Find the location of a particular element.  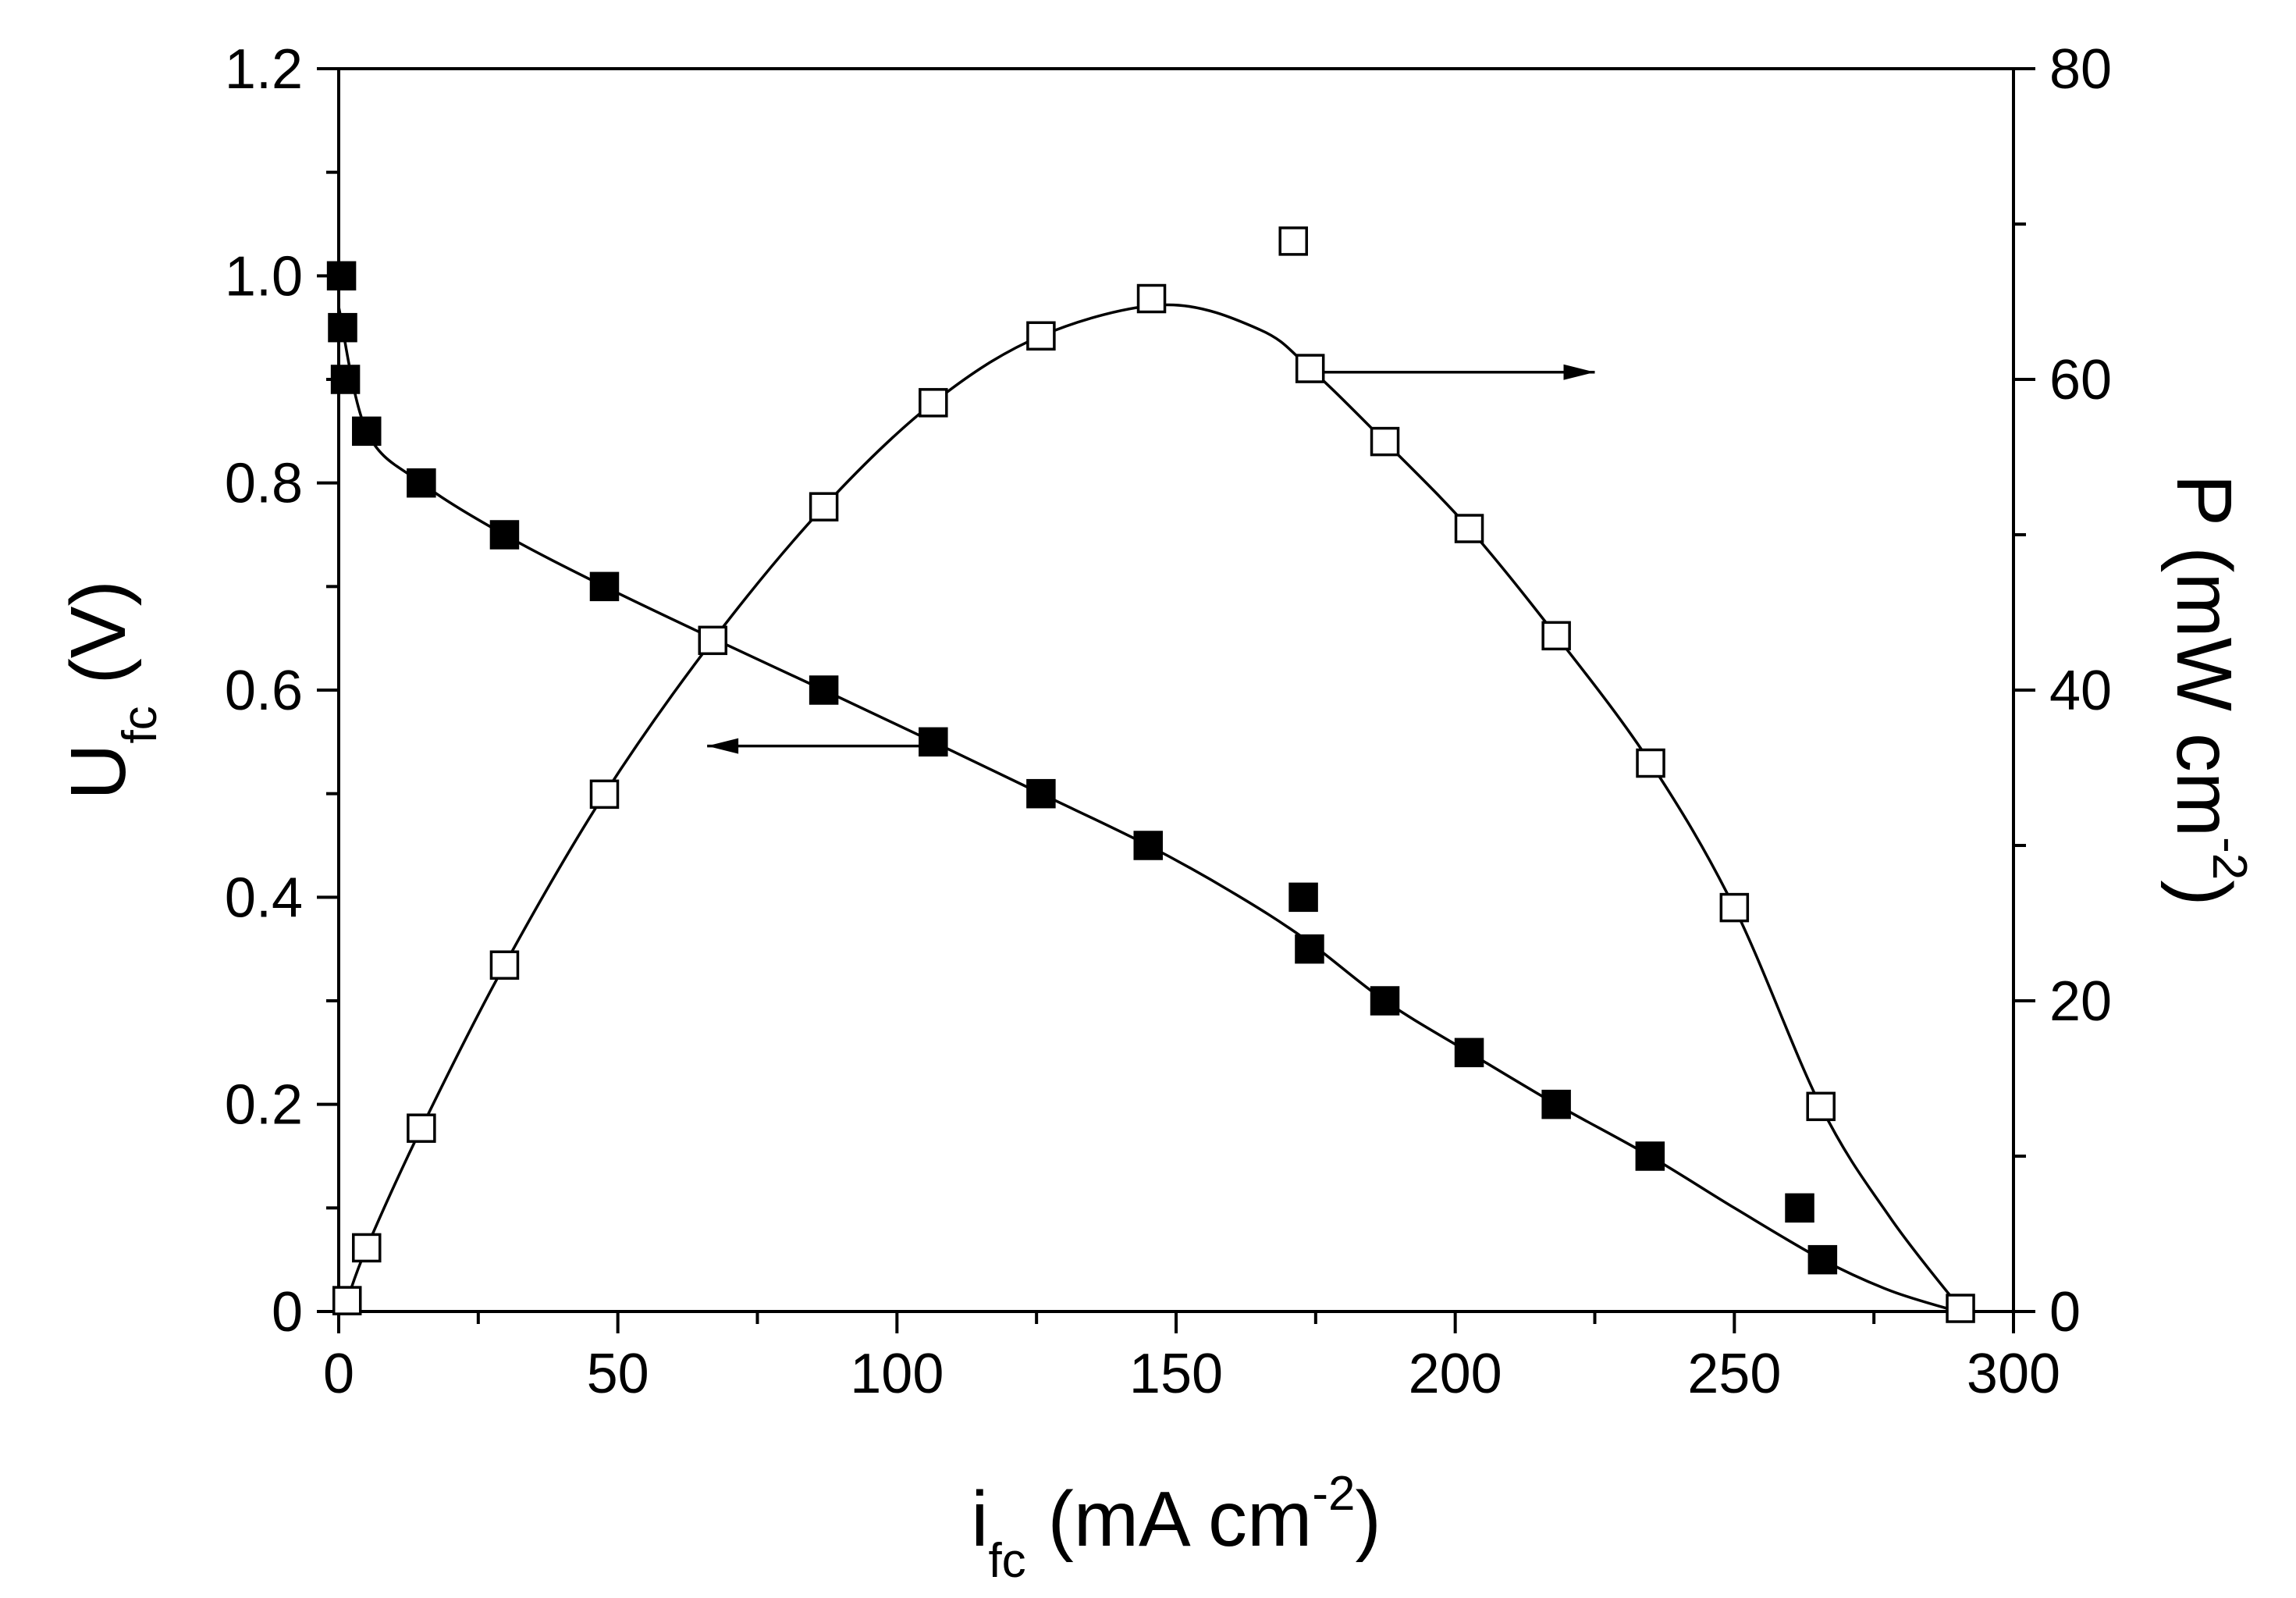

x-tick-label: 150 is located at coordinates (1176, 1374).